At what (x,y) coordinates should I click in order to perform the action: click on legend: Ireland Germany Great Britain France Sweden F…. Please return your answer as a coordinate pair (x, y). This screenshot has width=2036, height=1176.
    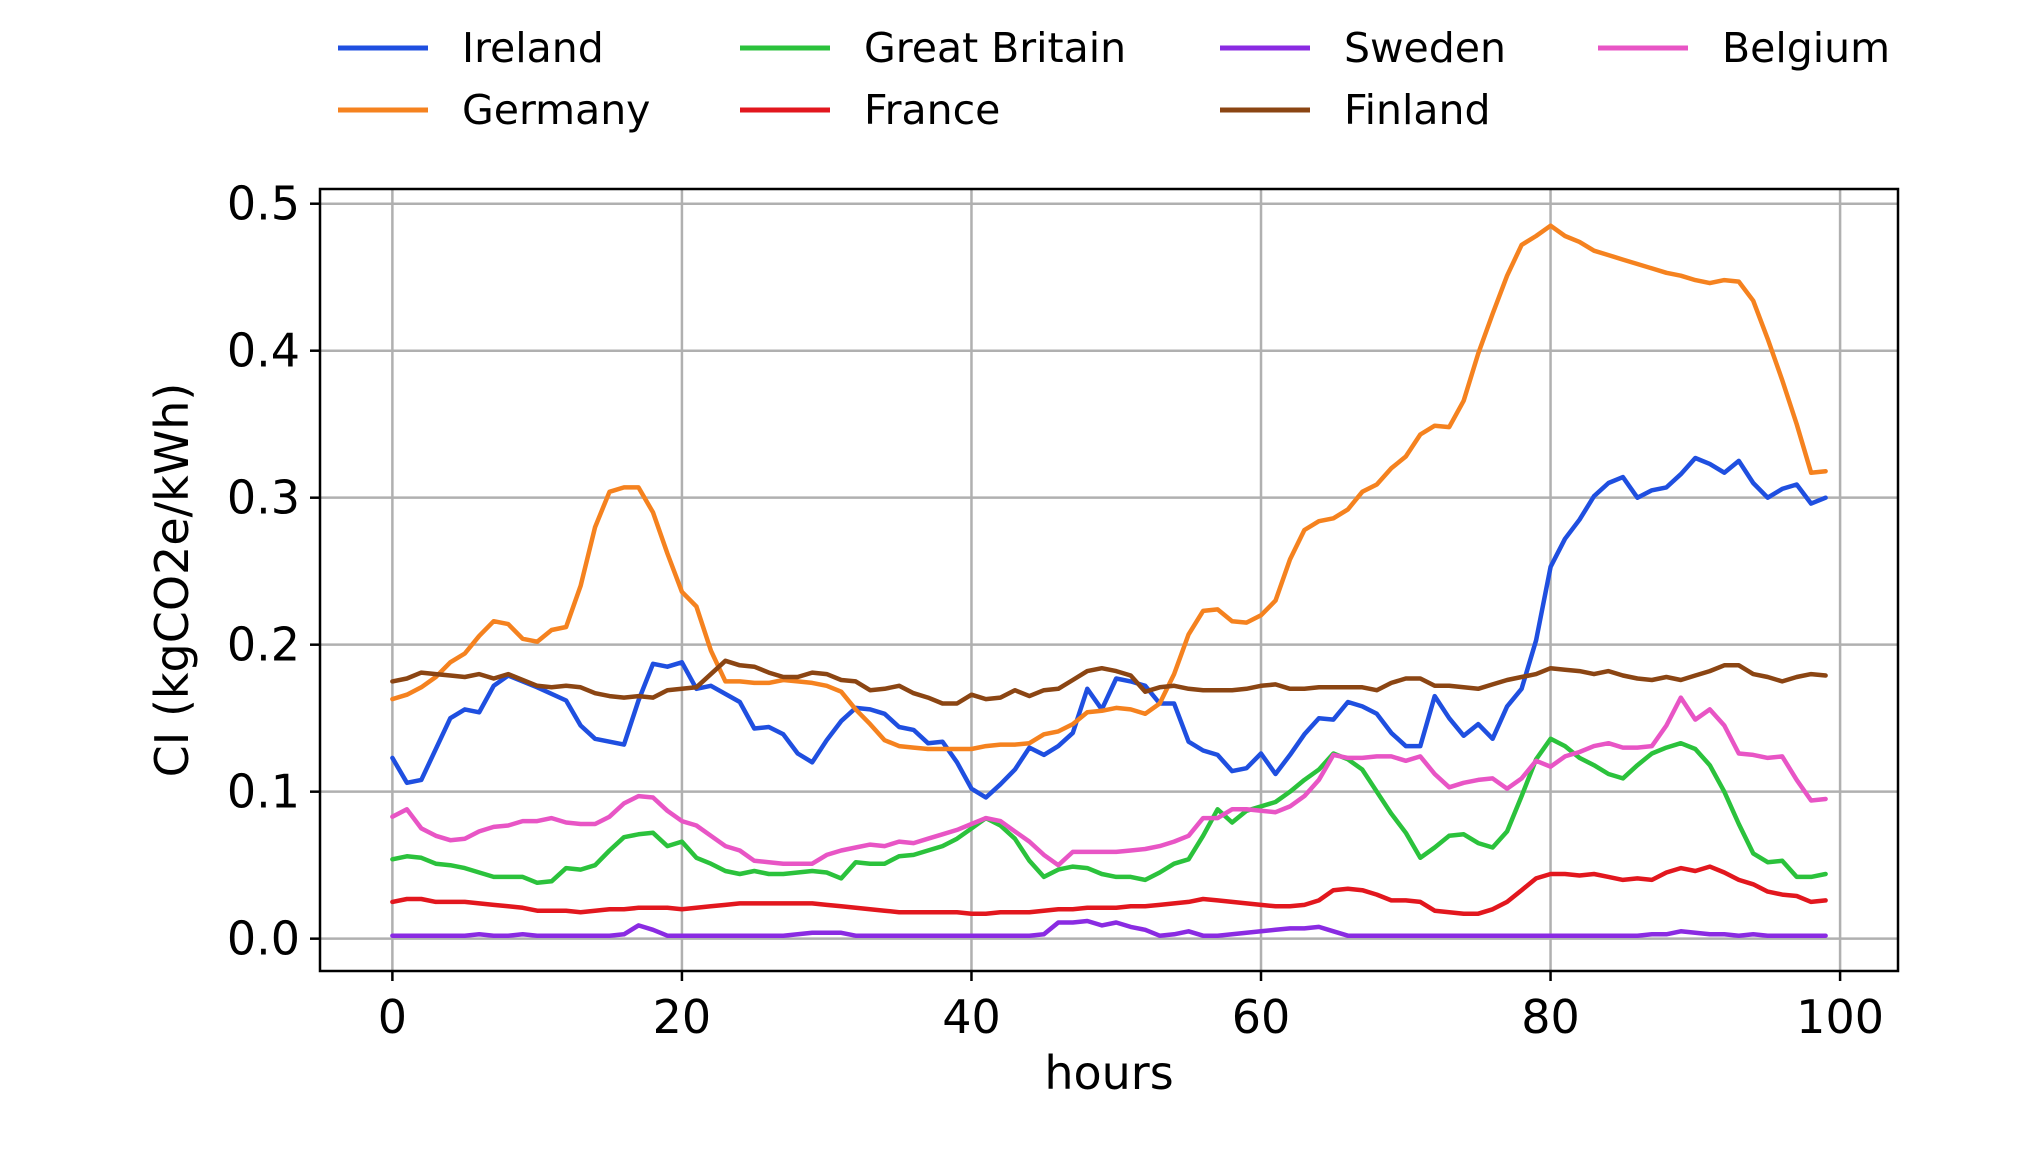
    Looking at the image, I should click on (1114, 79).